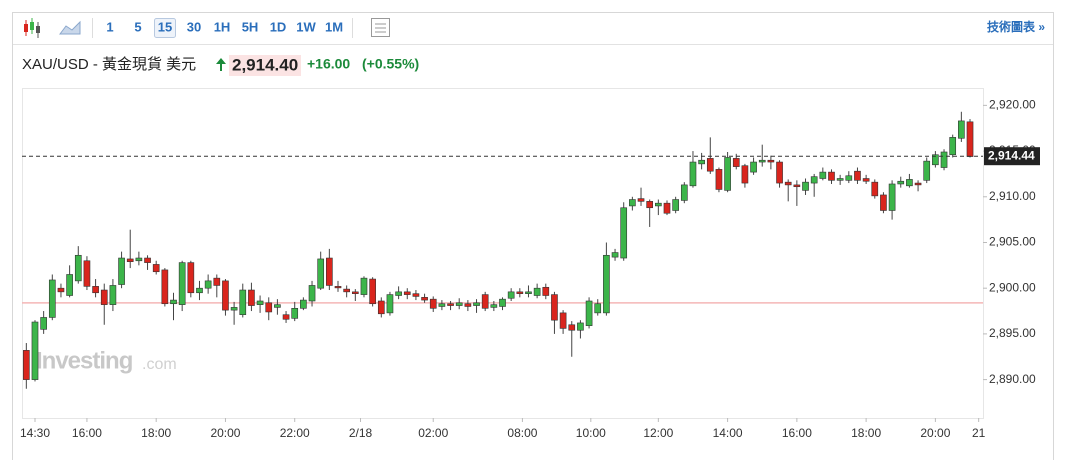 Image resolution: width=1066 pixels, height=460 pixels. Describe the element at coordinates (390, 64) in the screenshot. I see `change-pct: (+0.55%)` at that location.